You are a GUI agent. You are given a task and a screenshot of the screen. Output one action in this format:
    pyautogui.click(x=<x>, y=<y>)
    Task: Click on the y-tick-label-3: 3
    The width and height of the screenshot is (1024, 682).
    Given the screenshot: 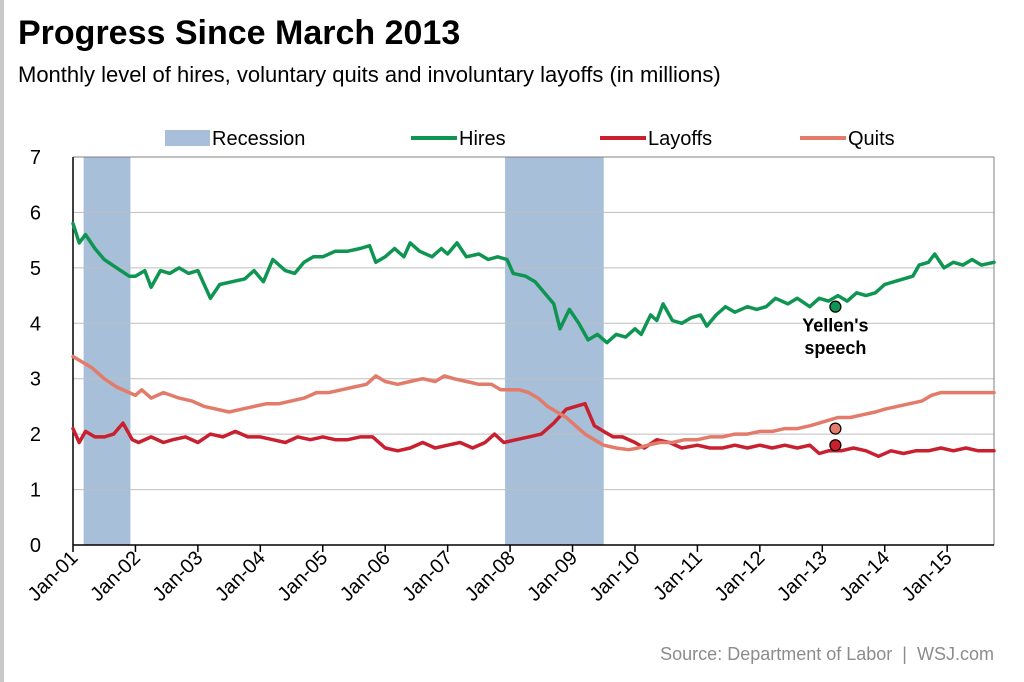 What is the action you would take?
    pyautogui.click(x=35, y=380)
    